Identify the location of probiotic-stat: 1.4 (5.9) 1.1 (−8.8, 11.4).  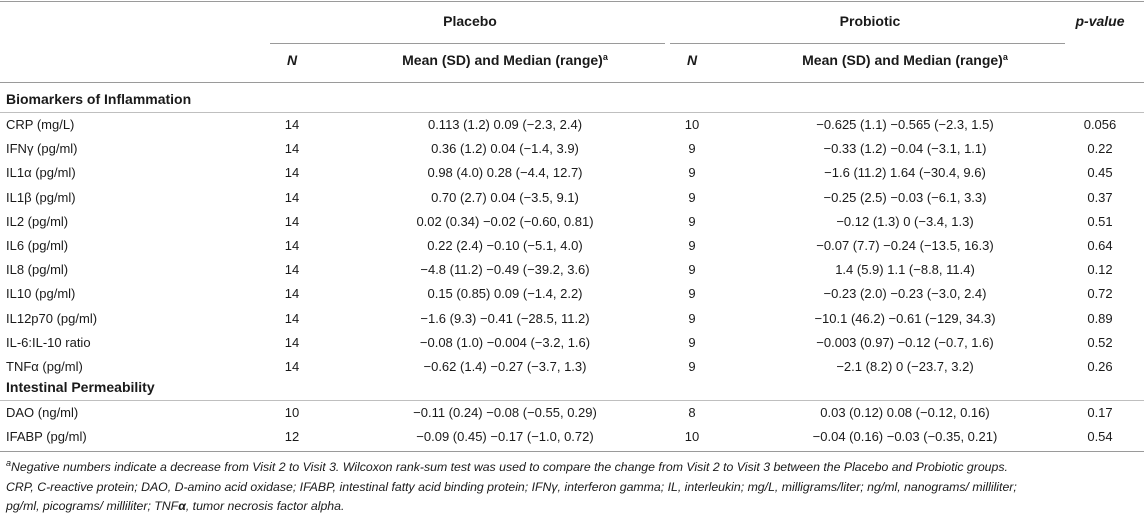
(905, 270).